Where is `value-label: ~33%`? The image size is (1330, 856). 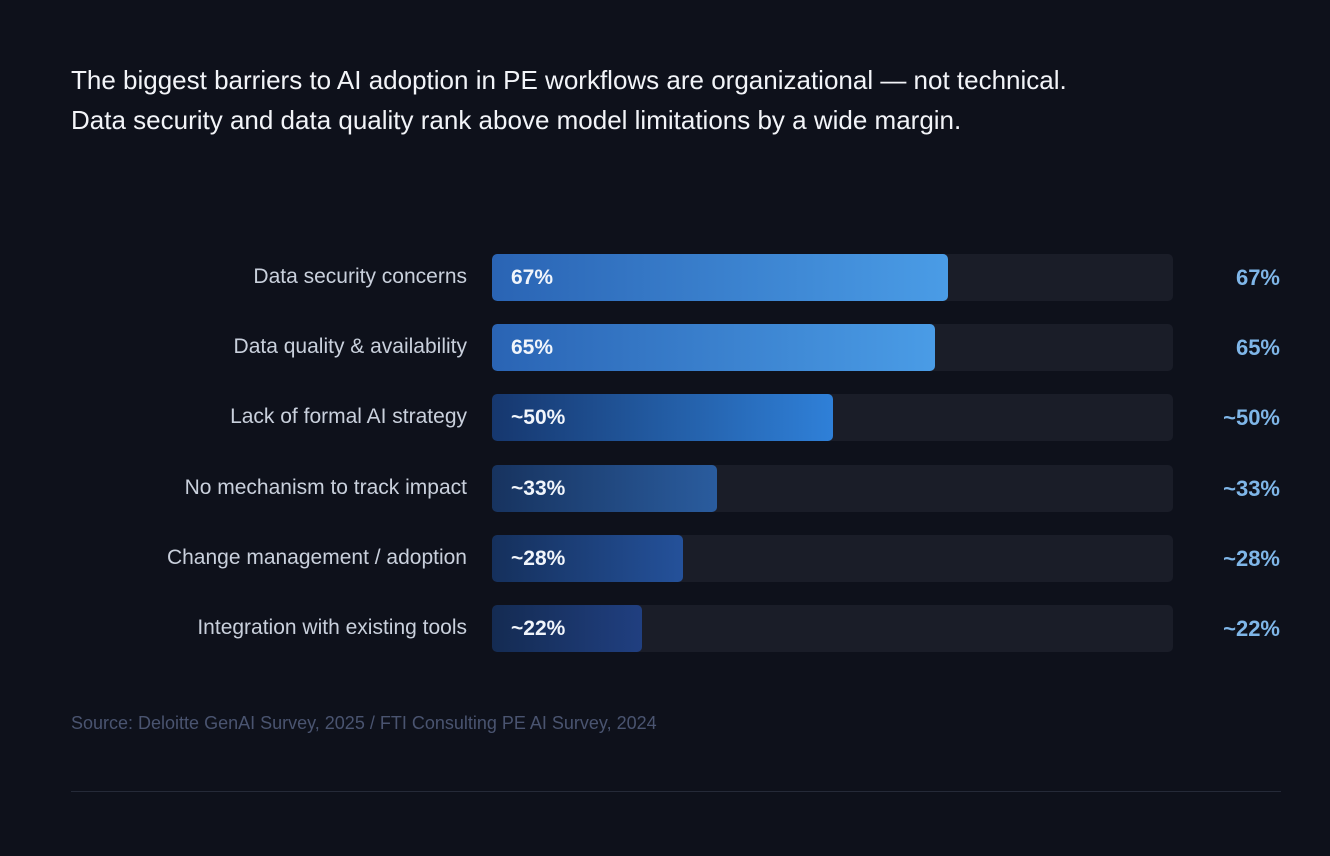
value-label: ~33% is located at coordinates (1251, 488).